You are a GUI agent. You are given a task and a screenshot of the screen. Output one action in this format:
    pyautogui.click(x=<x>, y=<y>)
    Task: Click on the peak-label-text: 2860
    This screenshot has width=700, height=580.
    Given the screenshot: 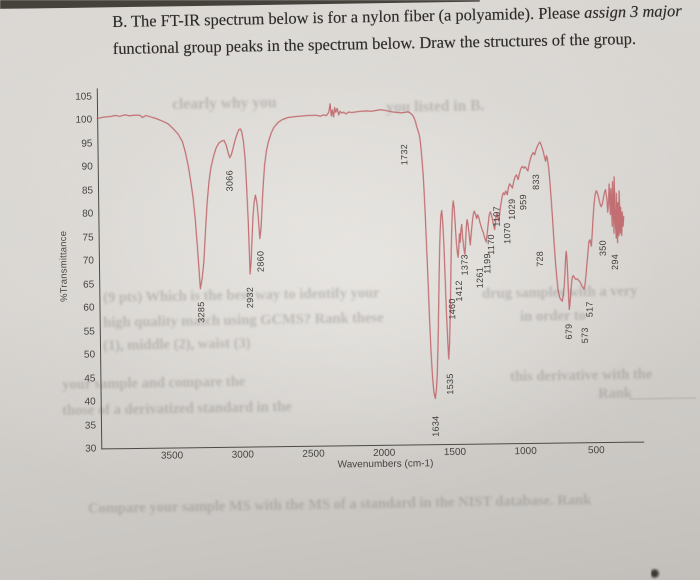 What is the action you would take?
    pyautogui.click(x=260, y=261)
    